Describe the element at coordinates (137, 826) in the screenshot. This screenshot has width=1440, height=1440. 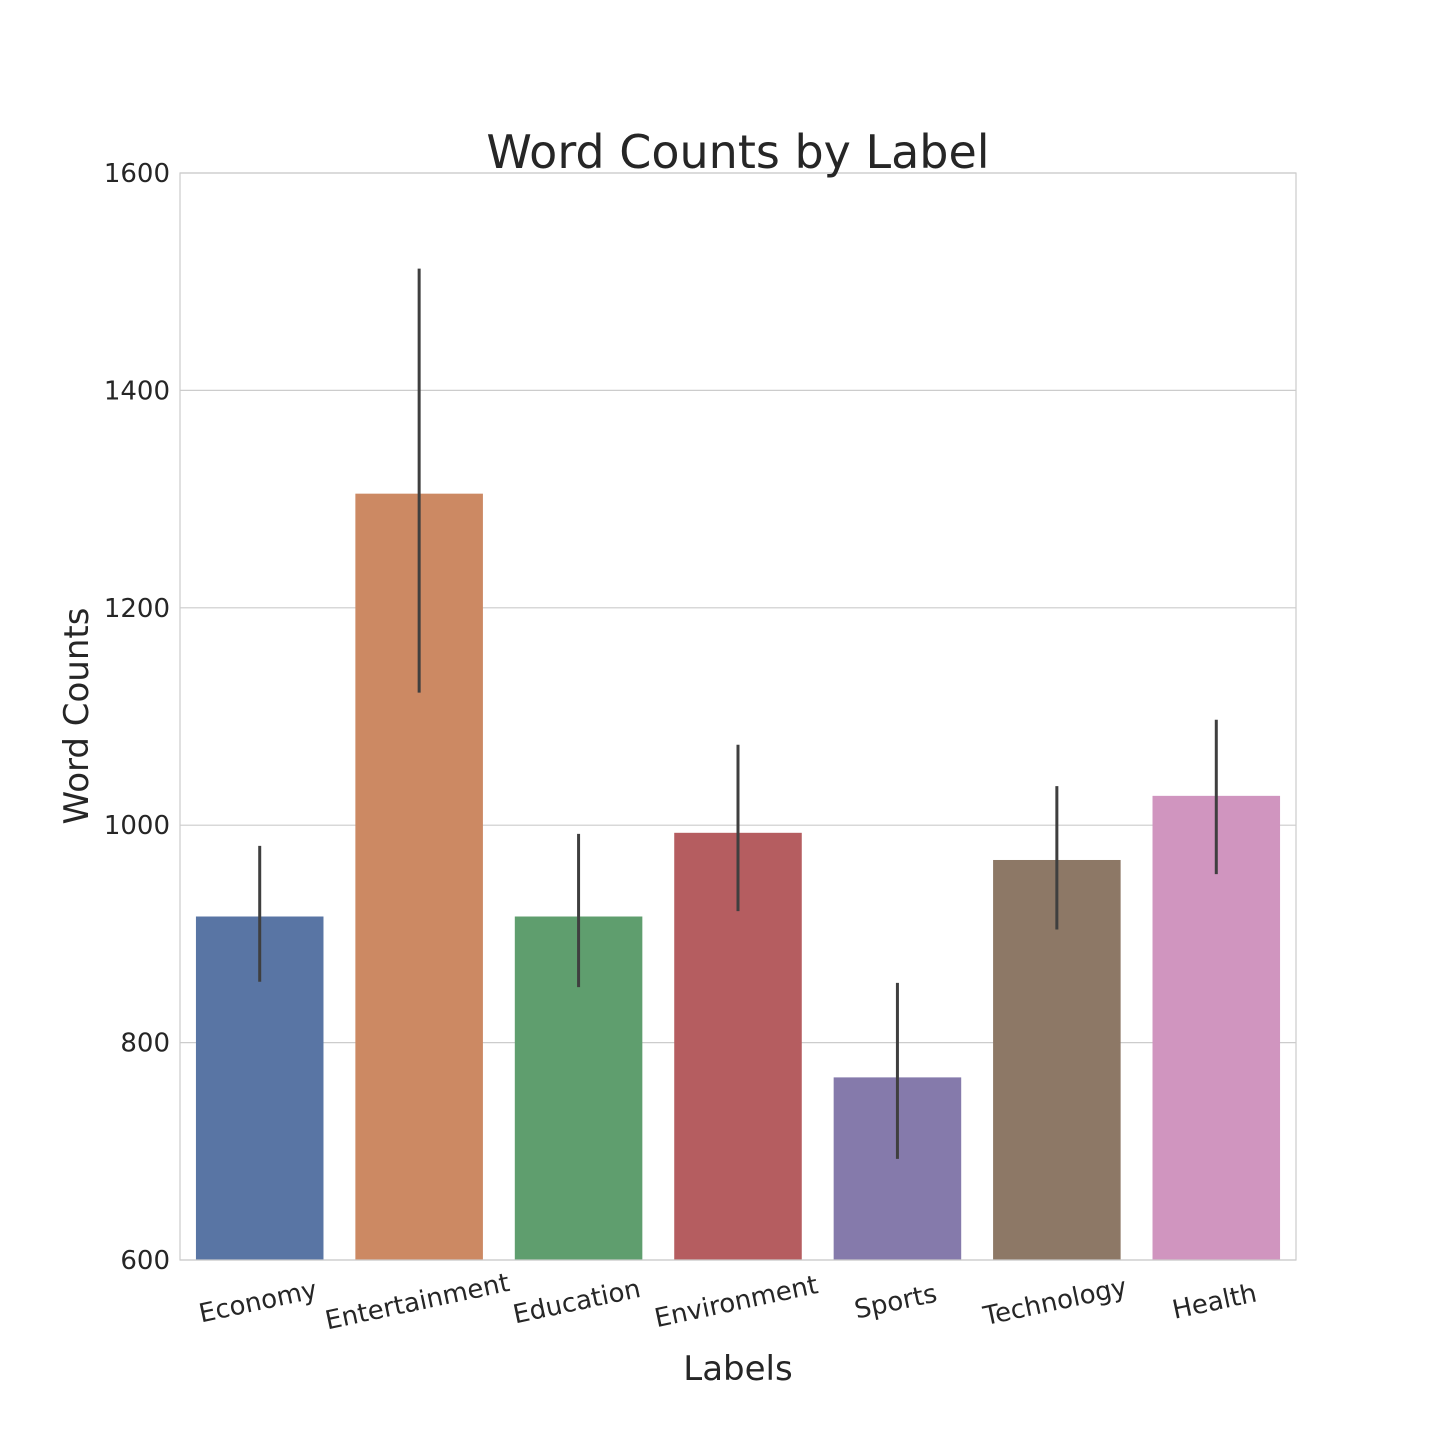
I see `y-tick-label: 1000` at that location.